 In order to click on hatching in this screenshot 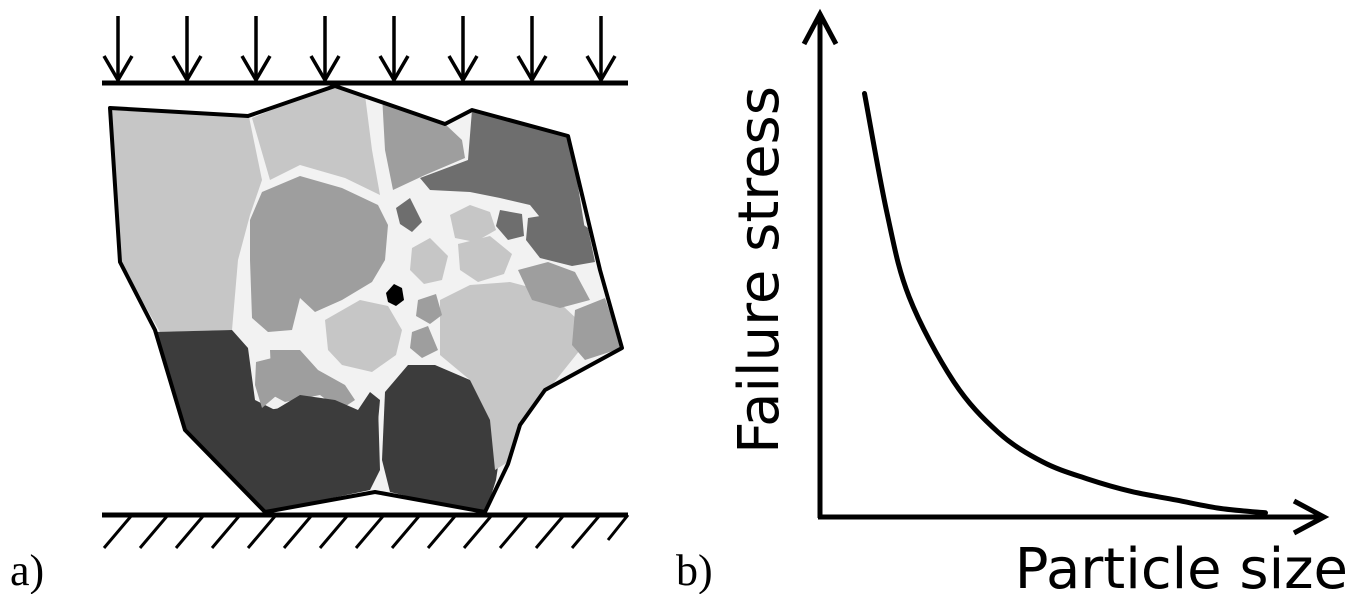, I will do `click(366, 531)`.